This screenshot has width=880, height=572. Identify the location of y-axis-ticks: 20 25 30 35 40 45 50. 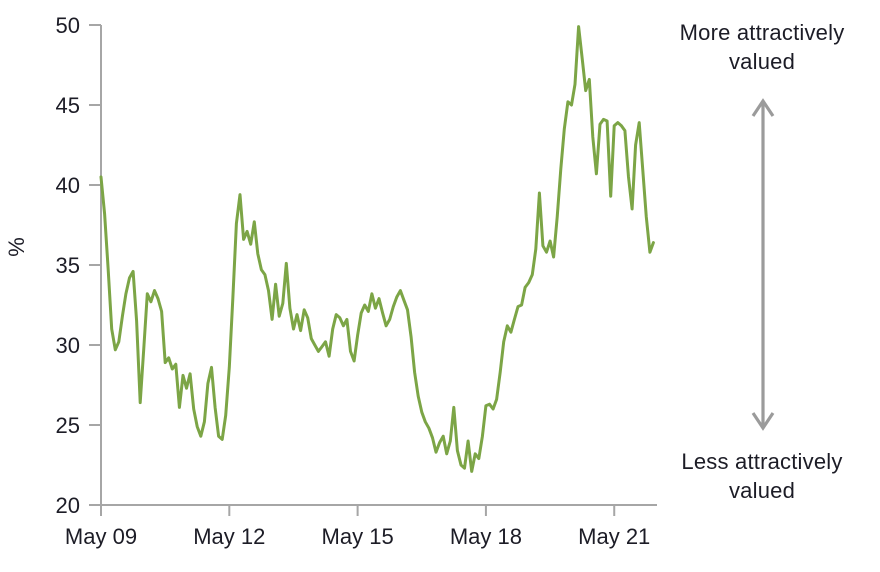
(78, 265).